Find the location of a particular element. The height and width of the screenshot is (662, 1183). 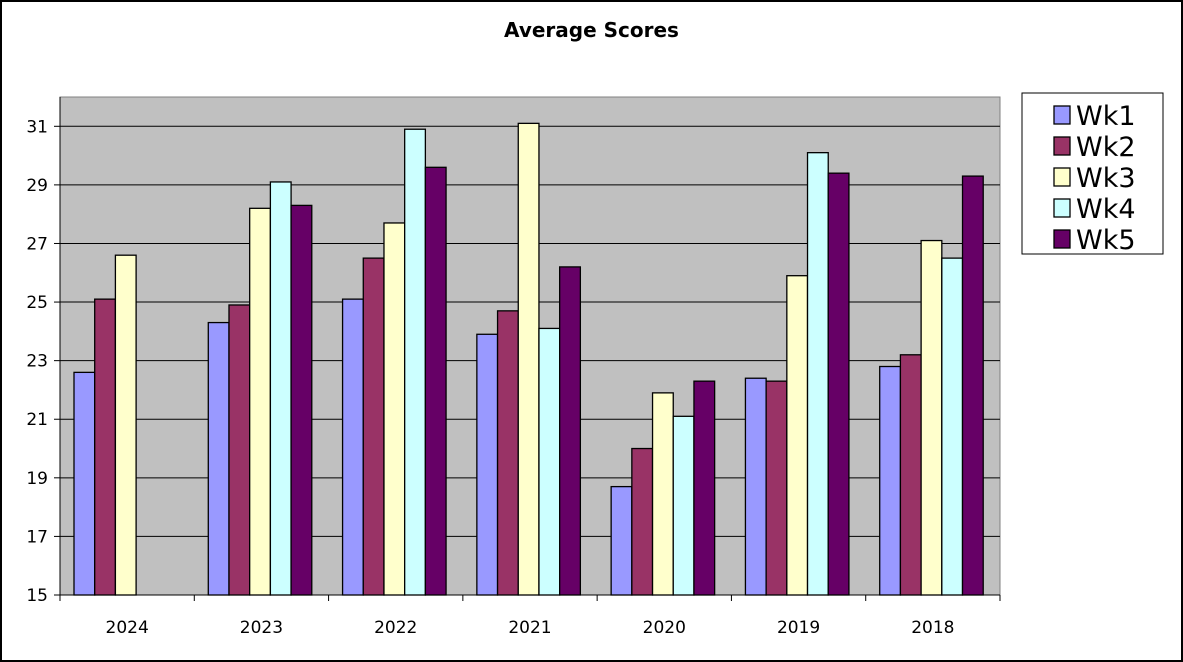

bar-wk5-2023 is located at coordinates (301, 400).